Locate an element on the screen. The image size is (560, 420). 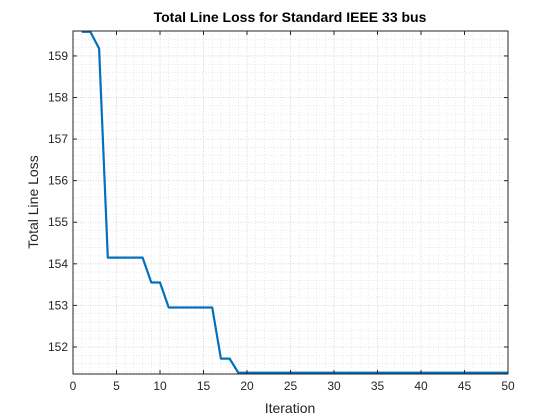
x-tick-label: 15 is located at coordinates (204, 386).